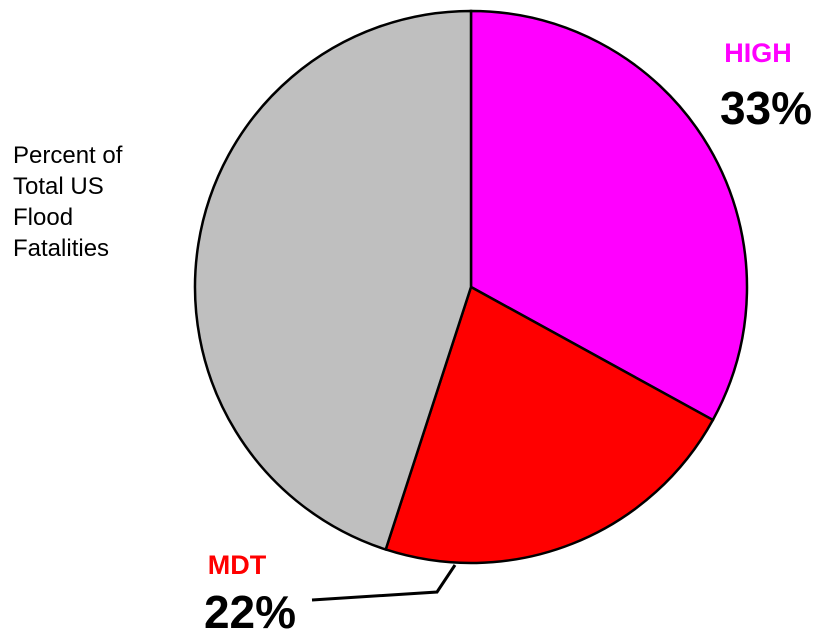  Describe the element at coordinates (250, 612) in the screenshot. I see `value-label: 22%` at that location.